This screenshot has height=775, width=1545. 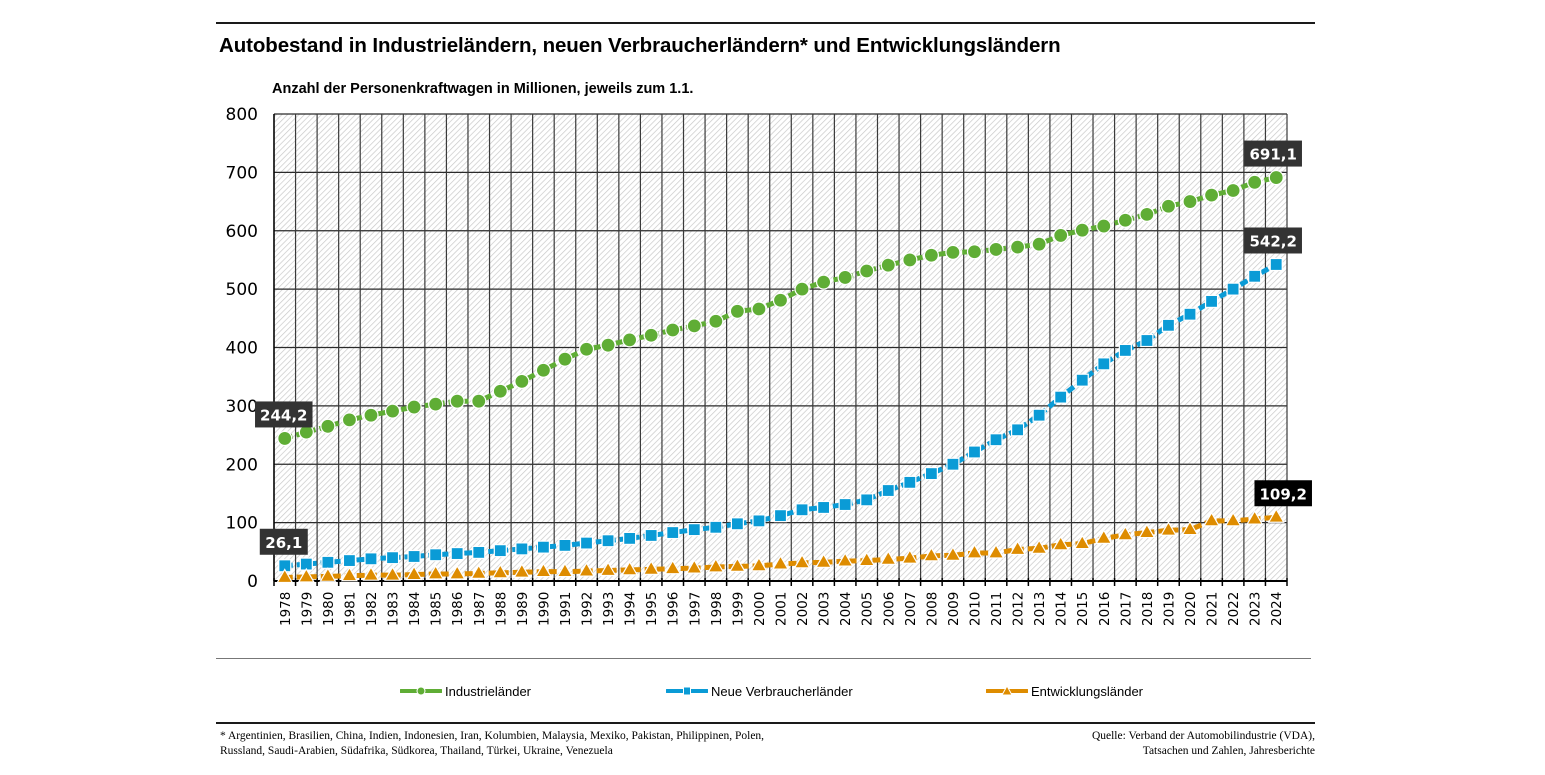 I want to click on y-tick-label: 200, so click(x=242, y=465).